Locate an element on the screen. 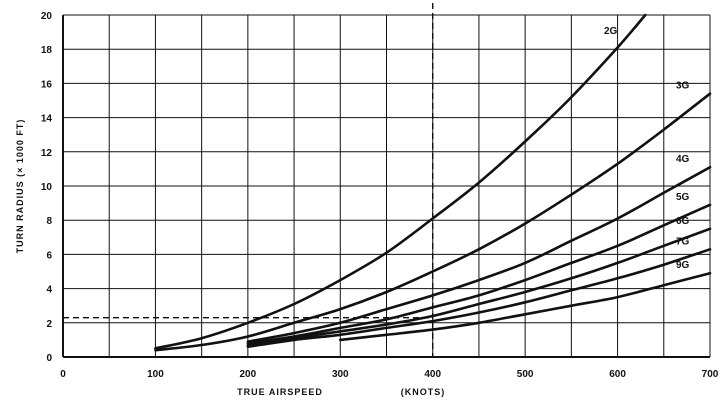 Image resolution: width=725 pixels, height=409 pixels. y-axis-ticks: 0 2 4 6 8 10 12 14 16 18 20 is located at coordinates (47, 187).